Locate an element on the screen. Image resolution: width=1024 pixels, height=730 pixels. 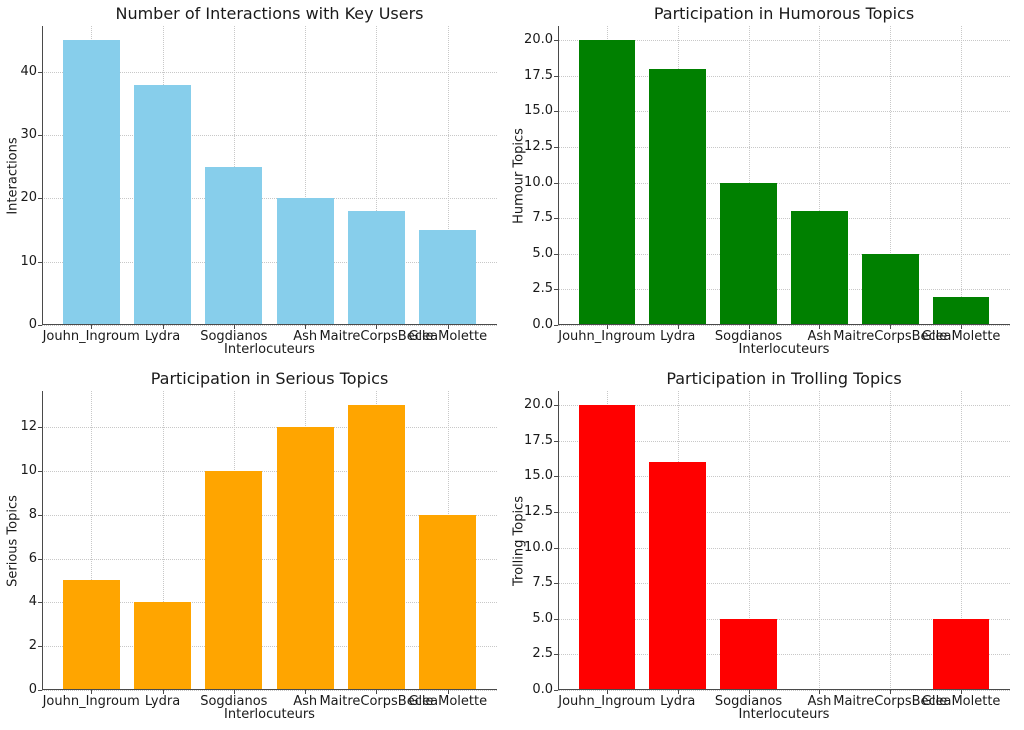
y-tick-label: 0 is located at coordinates (32, 324).